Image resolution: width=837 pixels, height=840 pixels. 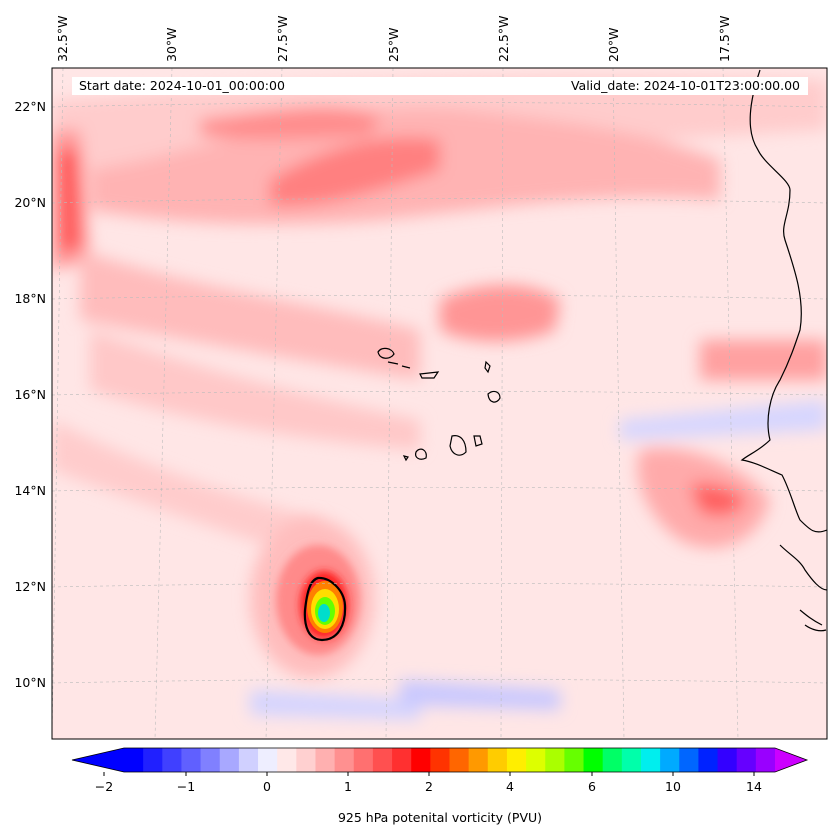 I want to click on lat-label: 18°N, so click(x=30, y=298).